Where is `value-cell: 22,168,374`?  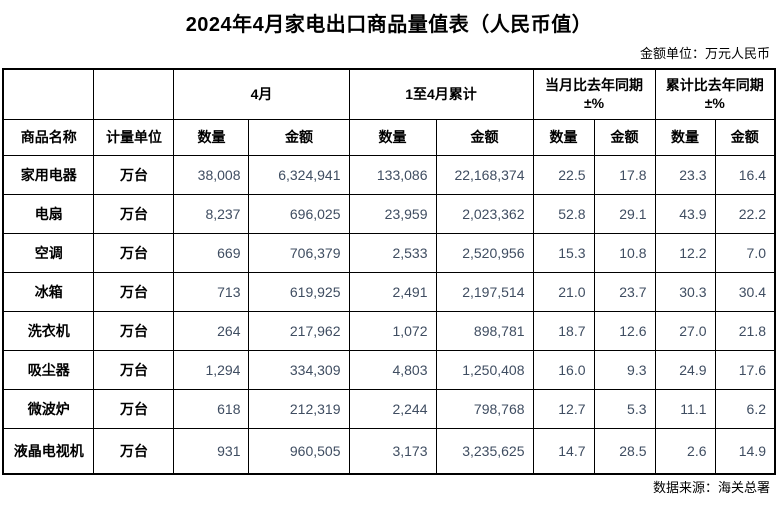
value-cell: 22,168,374 is located at coordinates (484, 174).